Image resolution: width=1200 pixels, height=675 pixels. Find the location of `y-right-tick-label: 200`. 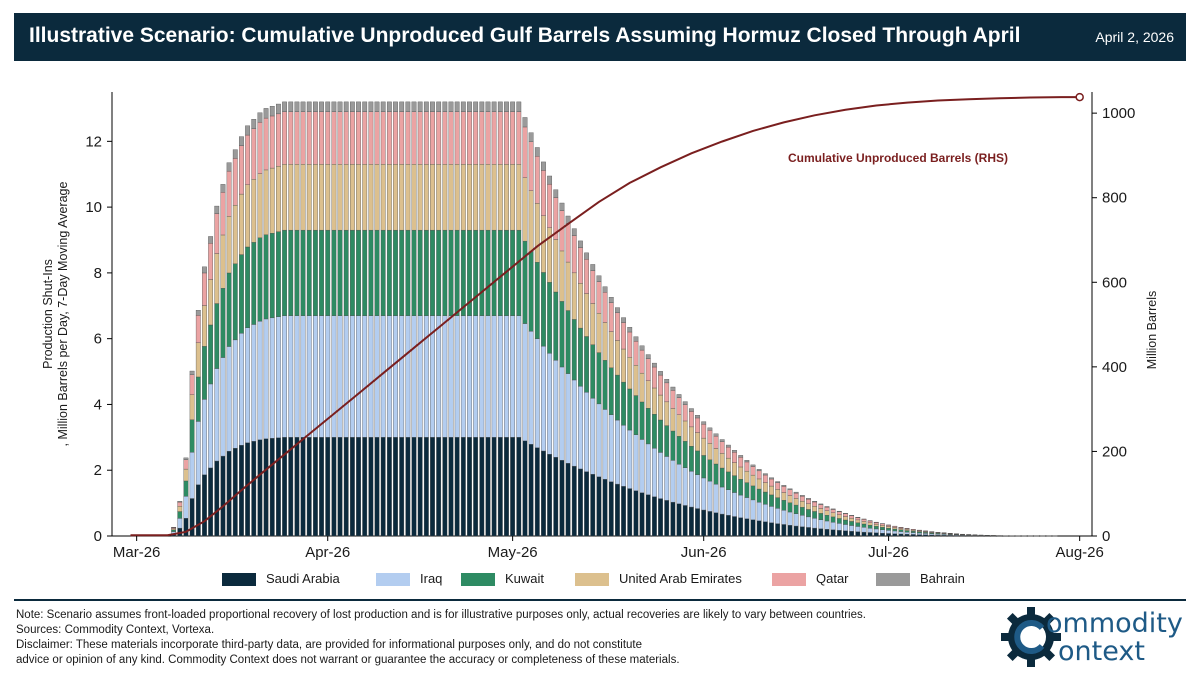

y-right-tick-label: 200 is located at coordinates (1114, 451).